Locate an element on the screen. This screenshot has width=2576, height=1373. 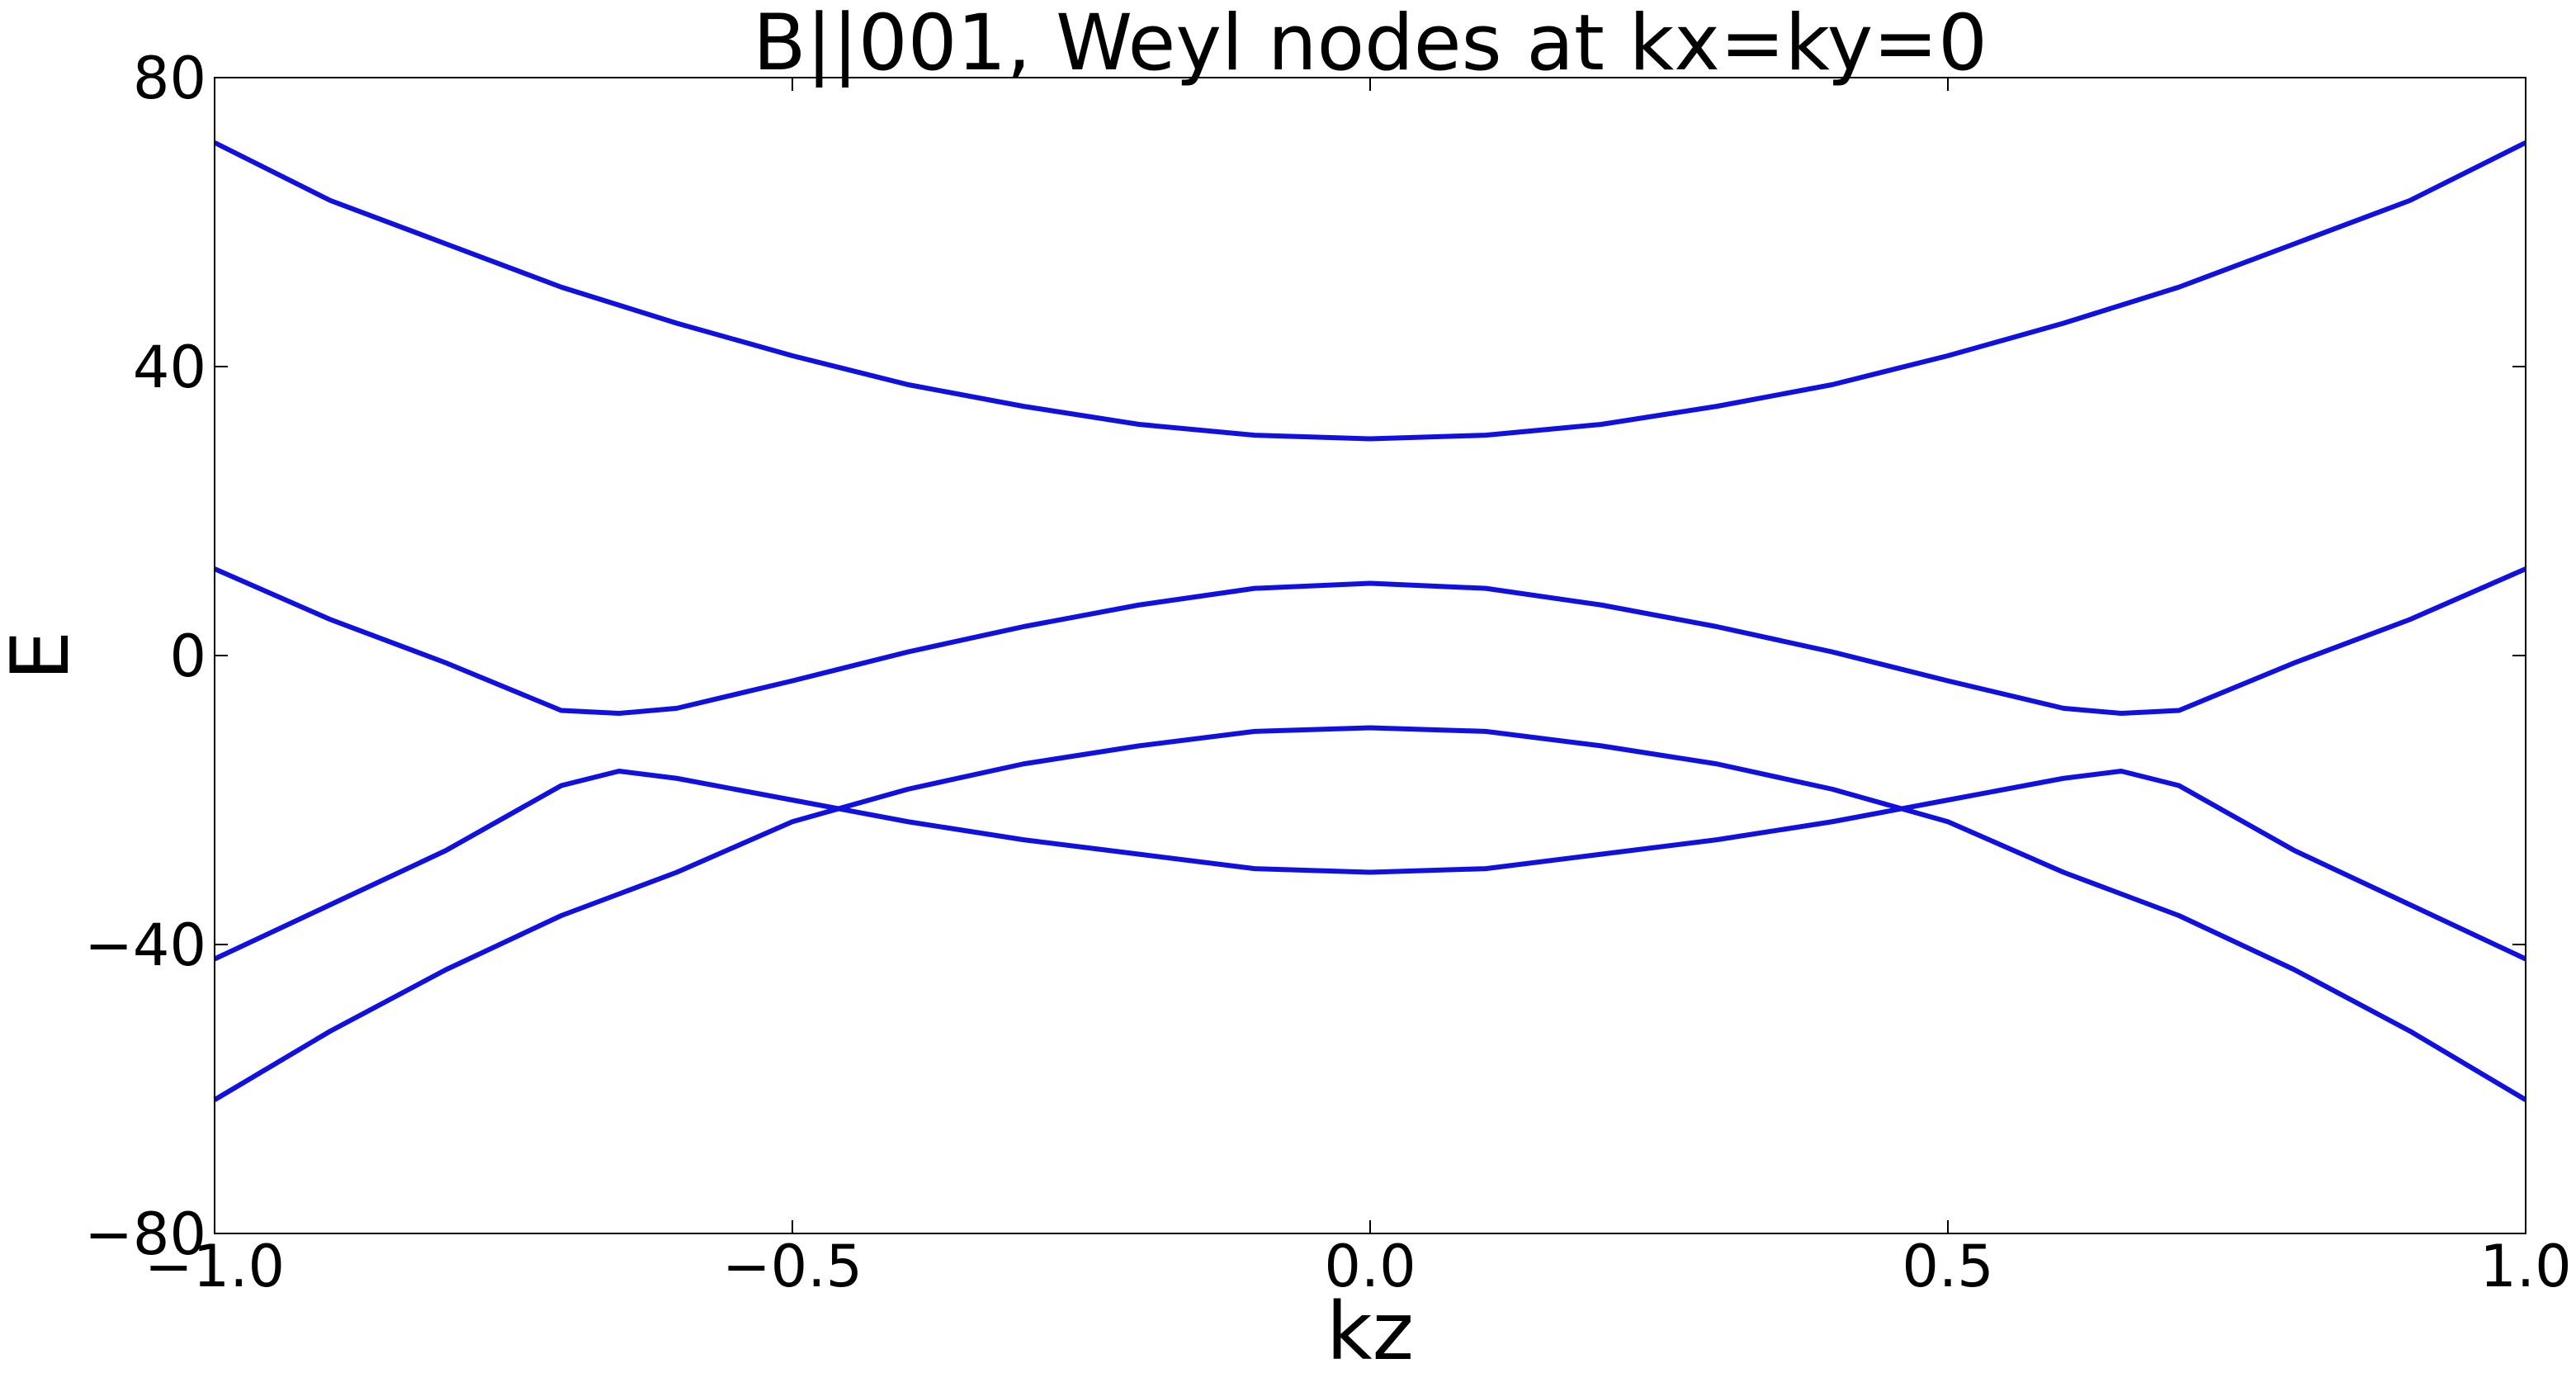
x-tick-label: 1.0 is located at coordinates (2525, 1267).